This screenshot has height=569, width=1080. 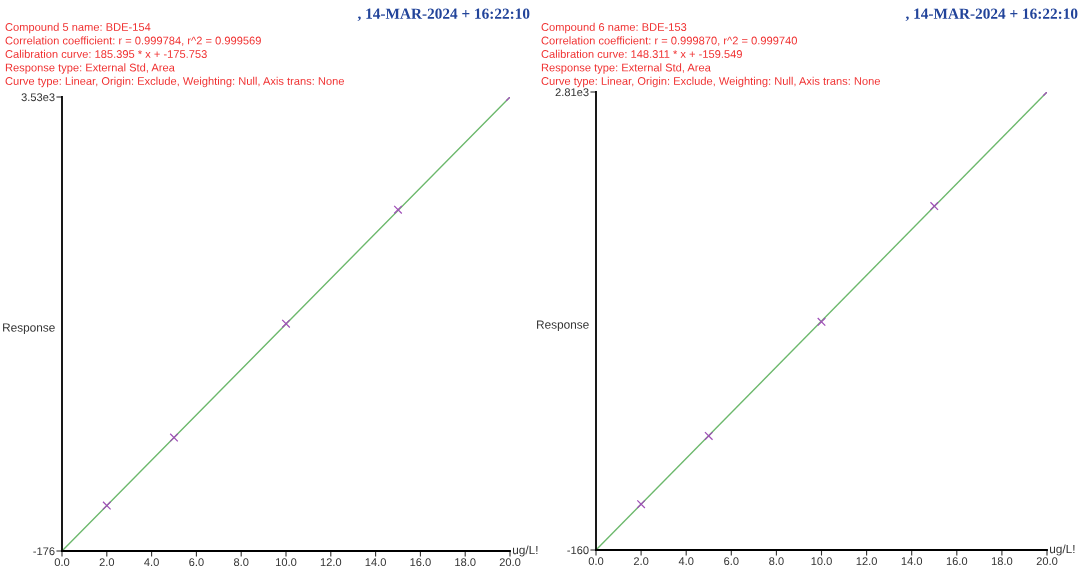 What do you see at coordinates (106, 53) in the screenshot?
I see `text: Calibration curve: 185.395 * x + -175.753` at bounding box center [106, 53].